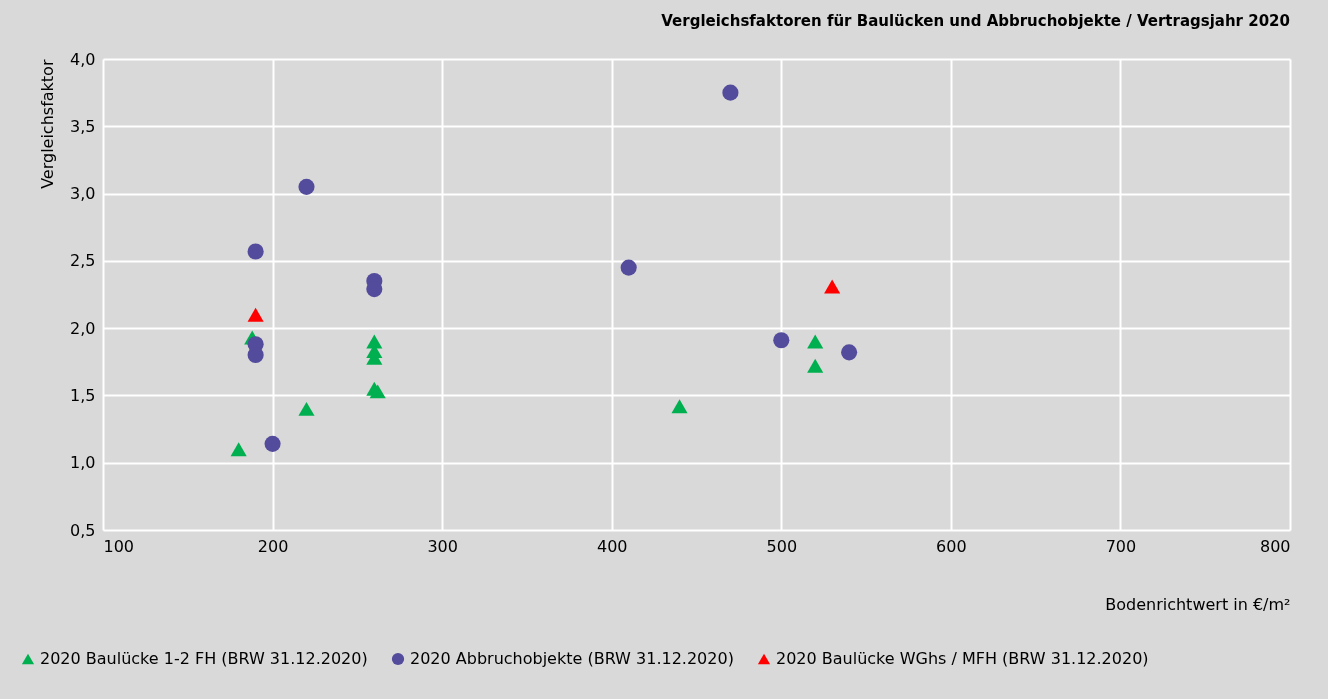 The width and height of the screenshot is (1328, 699). Describe the element at coordinates (83, 126) in the screenshot. I see `y-tick-label: 3,5` at that location.